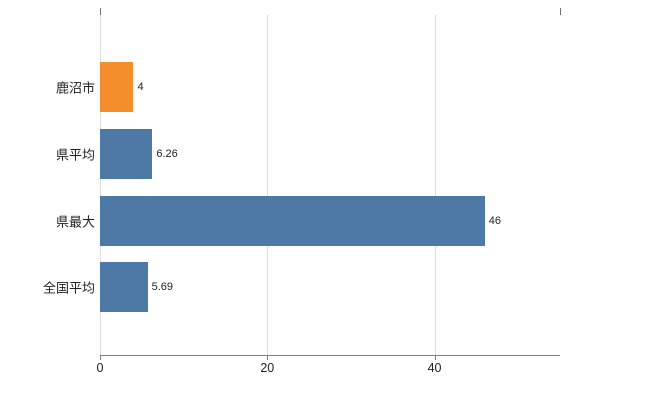 Image resolution: width=650 pixels, height=400 pixels. Describe the element at coordinates (140, 87) in the screenshot. I see `value-label-鹿沼市: 4` at that location.